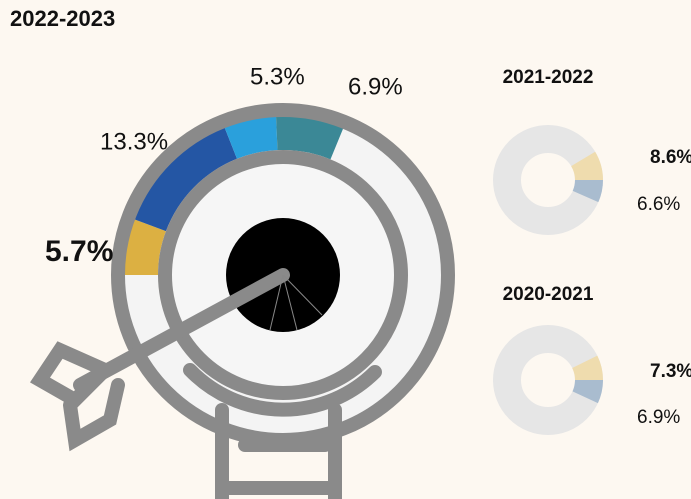 This screenshot has width=691, height=499. Describe the element at coordinates (658, 204) in the screenshot. I see `value-label: 6.6%` at that location.